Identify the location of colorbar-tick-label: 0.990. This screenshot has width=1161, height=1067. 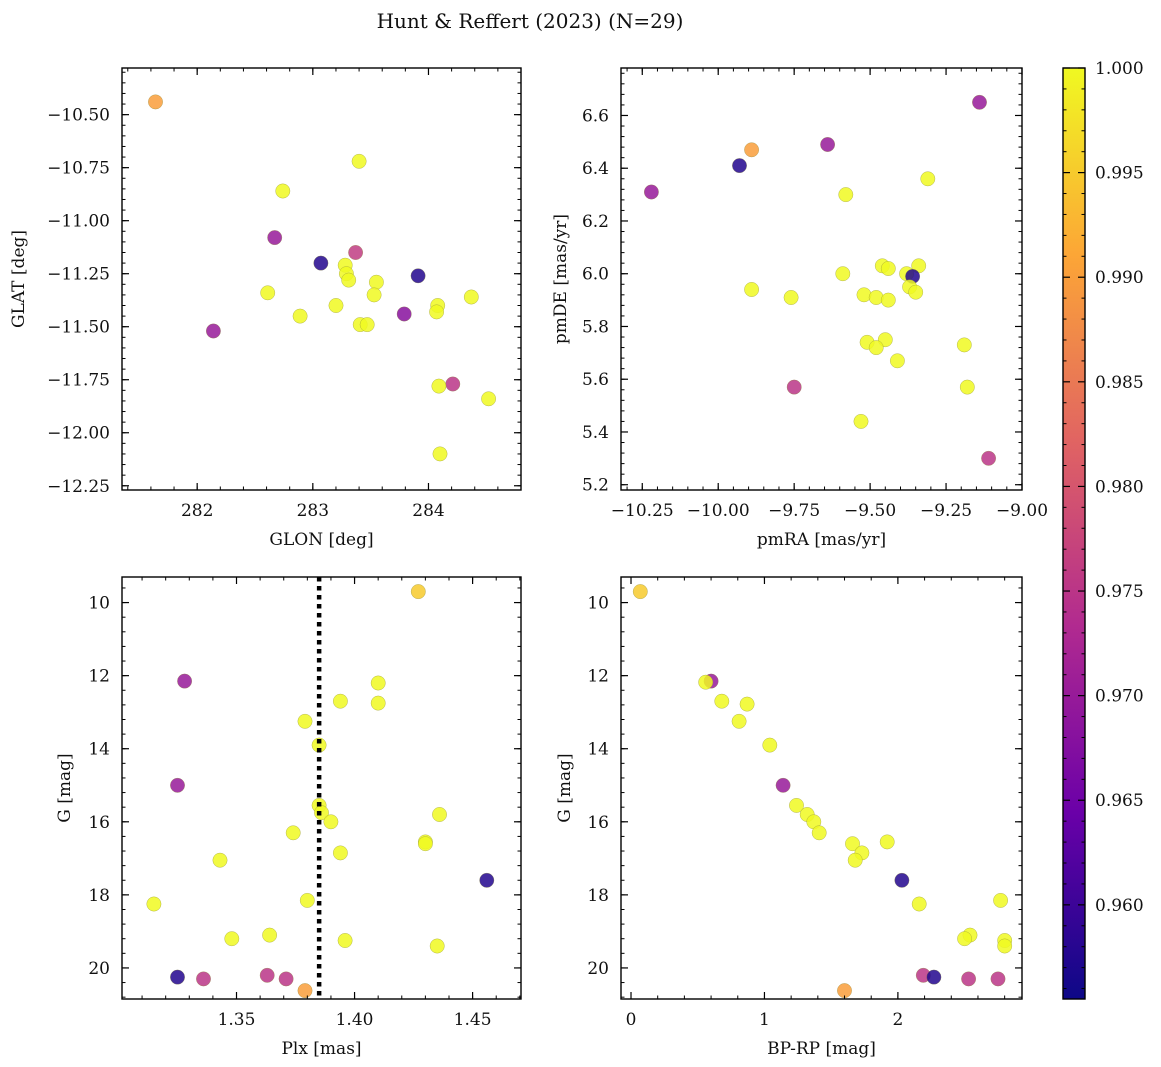
(1119, 278).